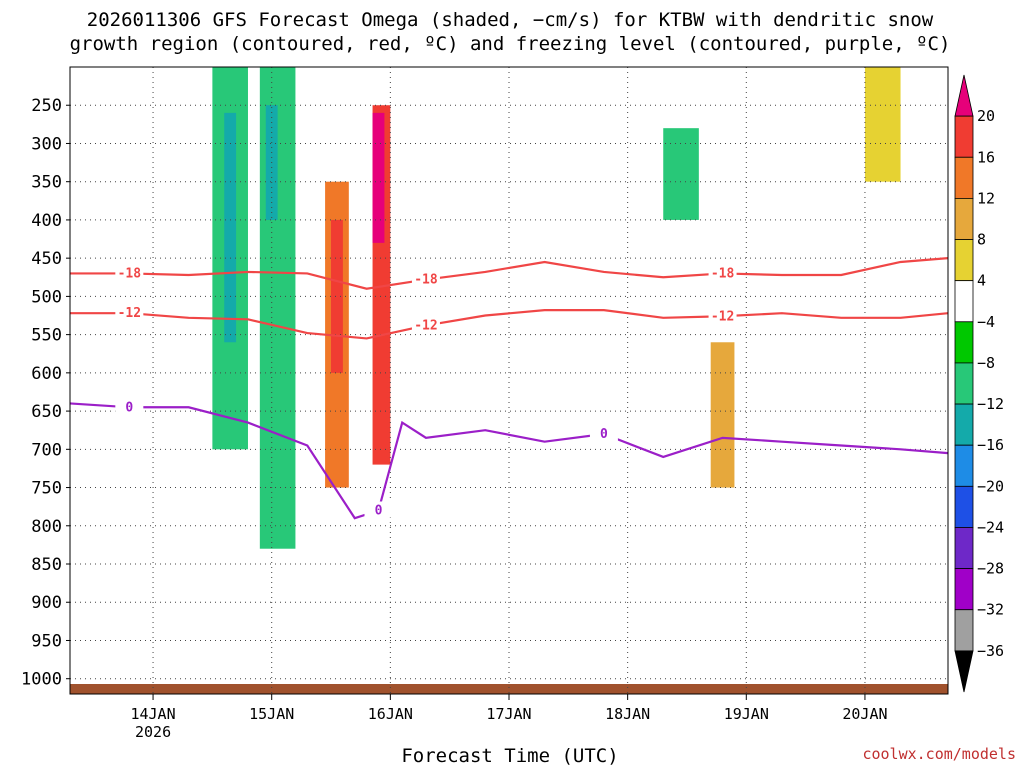 The height and width of the screenshot is (768, 1024). What do you see at coordinates (46, 603) in the screenshot?
I see `y-tick-label-900: 900` at bounding box center [46, 603].